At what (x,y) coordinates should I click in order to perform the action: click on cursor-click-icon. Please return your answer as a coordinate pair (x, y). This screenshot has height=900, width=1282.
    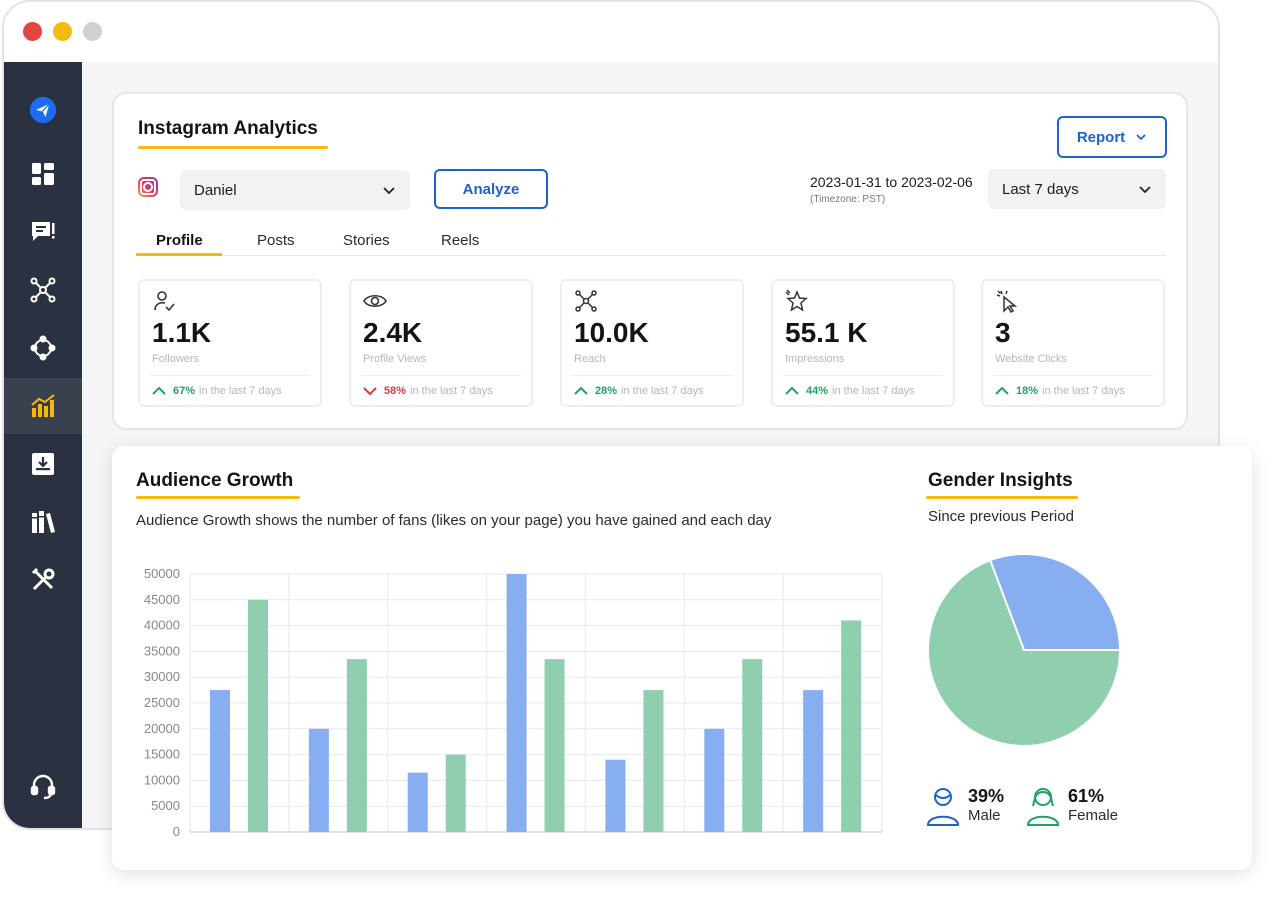
    Looking at the image, I should click on (1007, 301).